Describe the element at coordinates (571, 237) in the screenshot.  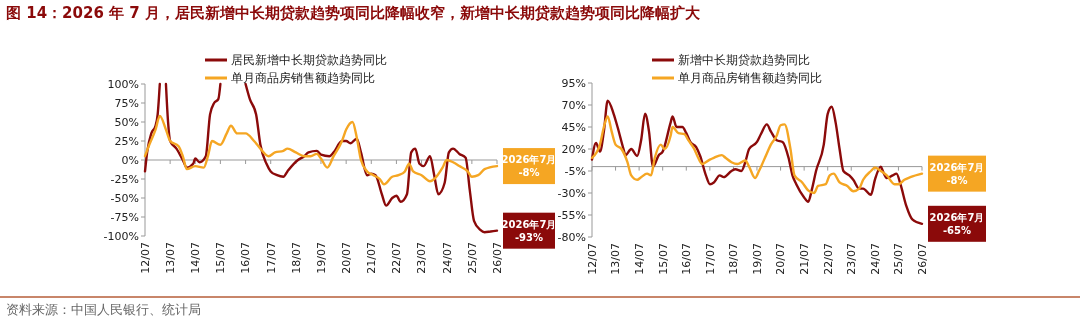
I see `y-tick-label: -80%` at that location.